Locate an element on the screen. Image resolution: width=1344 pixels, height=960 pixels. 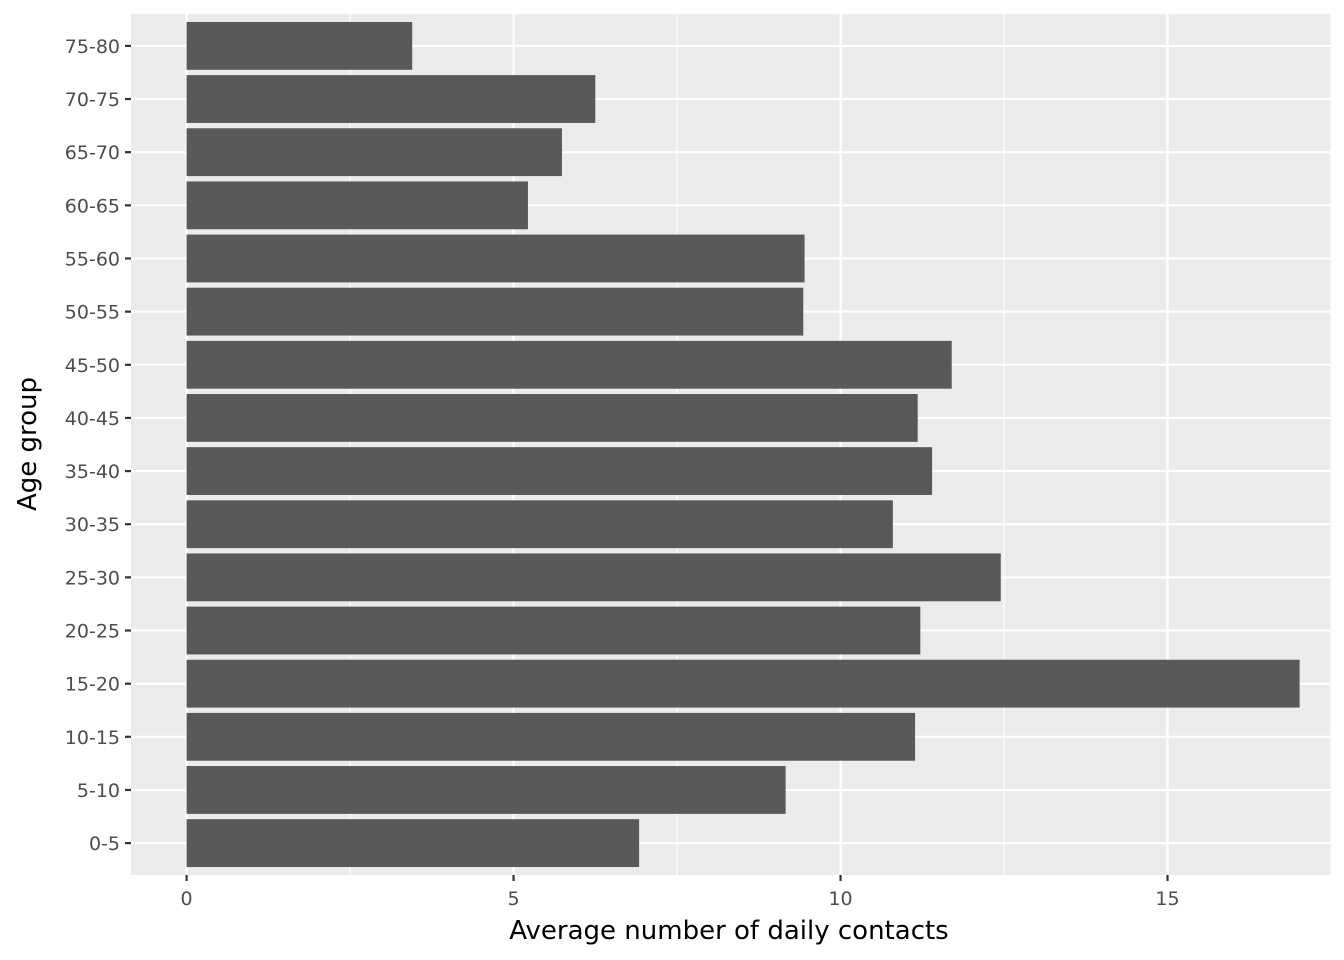
y-tick-label: 50-55 is located at coordinates (92, 313).